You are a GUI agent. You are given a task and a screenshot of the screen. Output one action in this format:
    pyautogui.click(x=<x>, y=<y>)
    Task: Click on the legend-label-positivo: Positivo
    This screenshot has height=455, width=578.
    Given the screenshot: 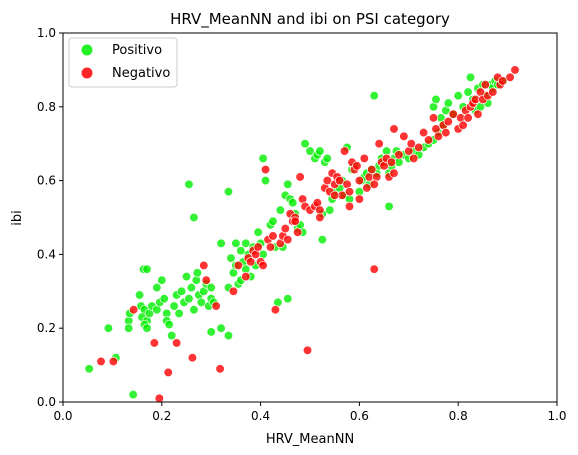 What is the action you would take?
    pyautogui.click(x=137, y=50)
    